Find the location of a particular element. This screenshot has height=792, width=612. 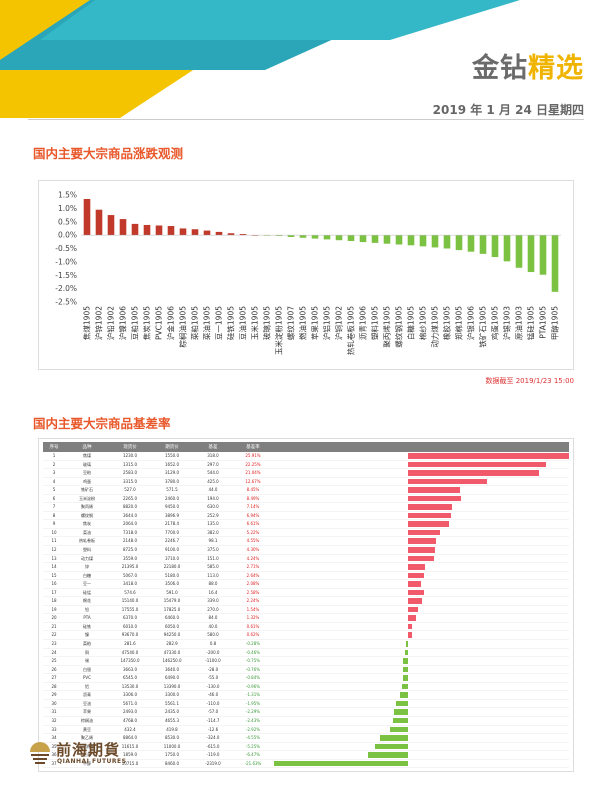

row-product: 沥青 is located at coordinates (87, 695).